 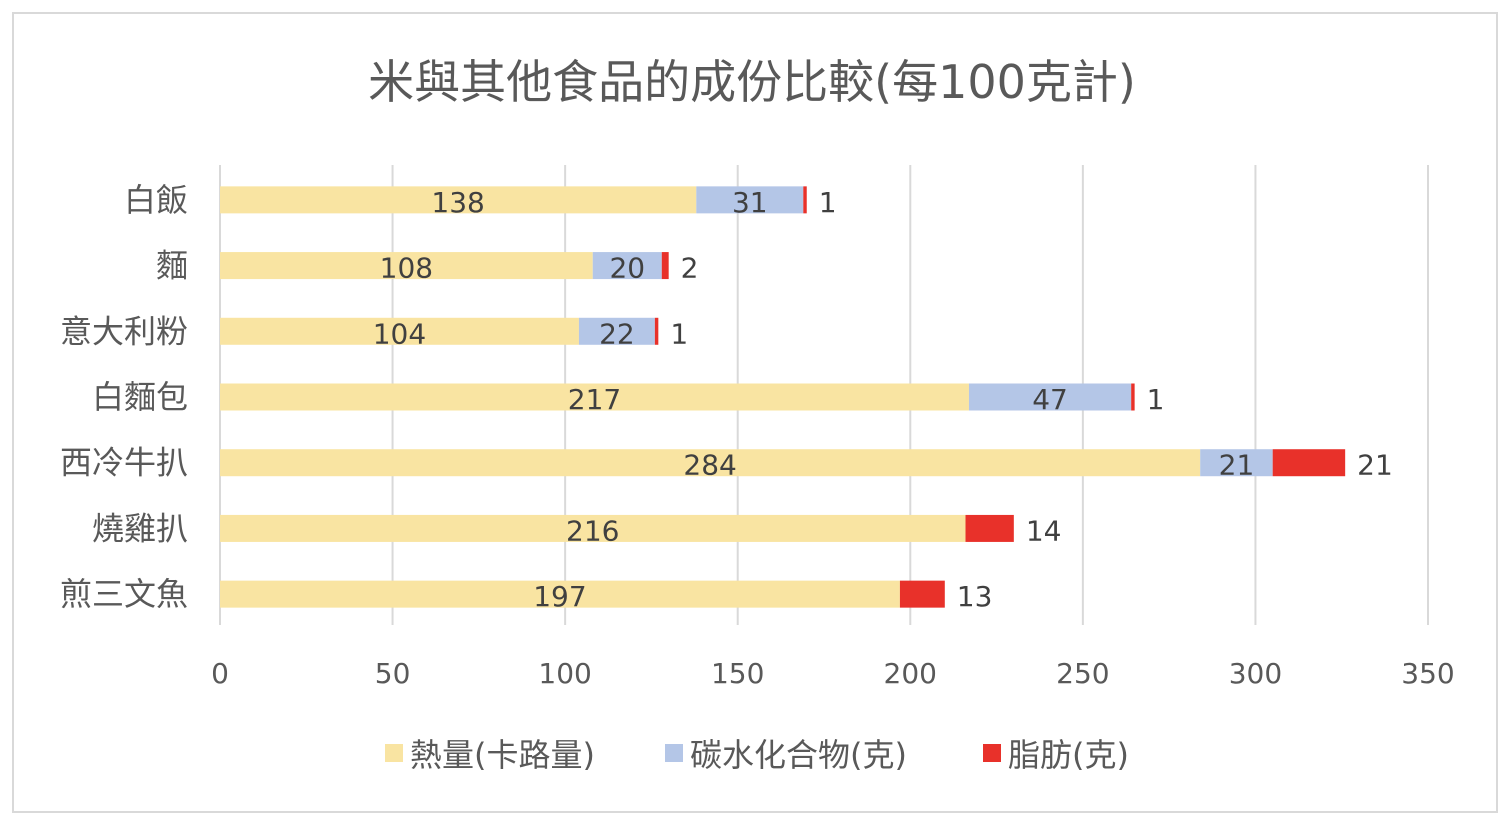 I want to click on data-label: 284, so click(x=709, y=465).